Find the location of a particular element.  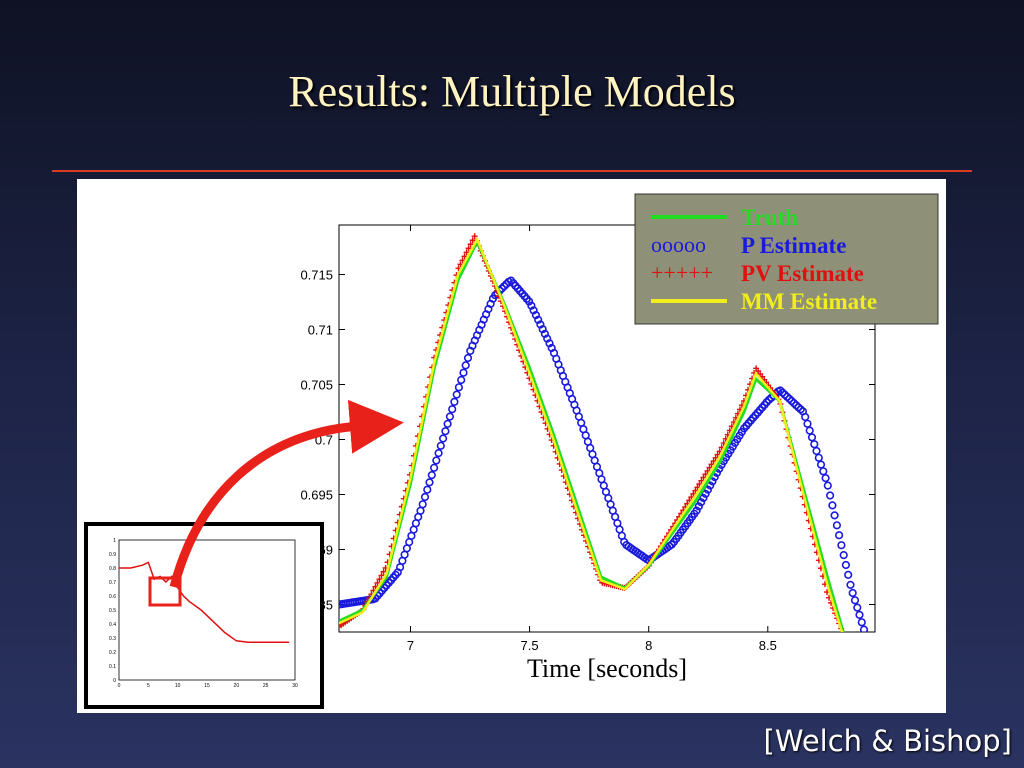

x-tick-label: 8.5 is located at coordinates (768, 645).